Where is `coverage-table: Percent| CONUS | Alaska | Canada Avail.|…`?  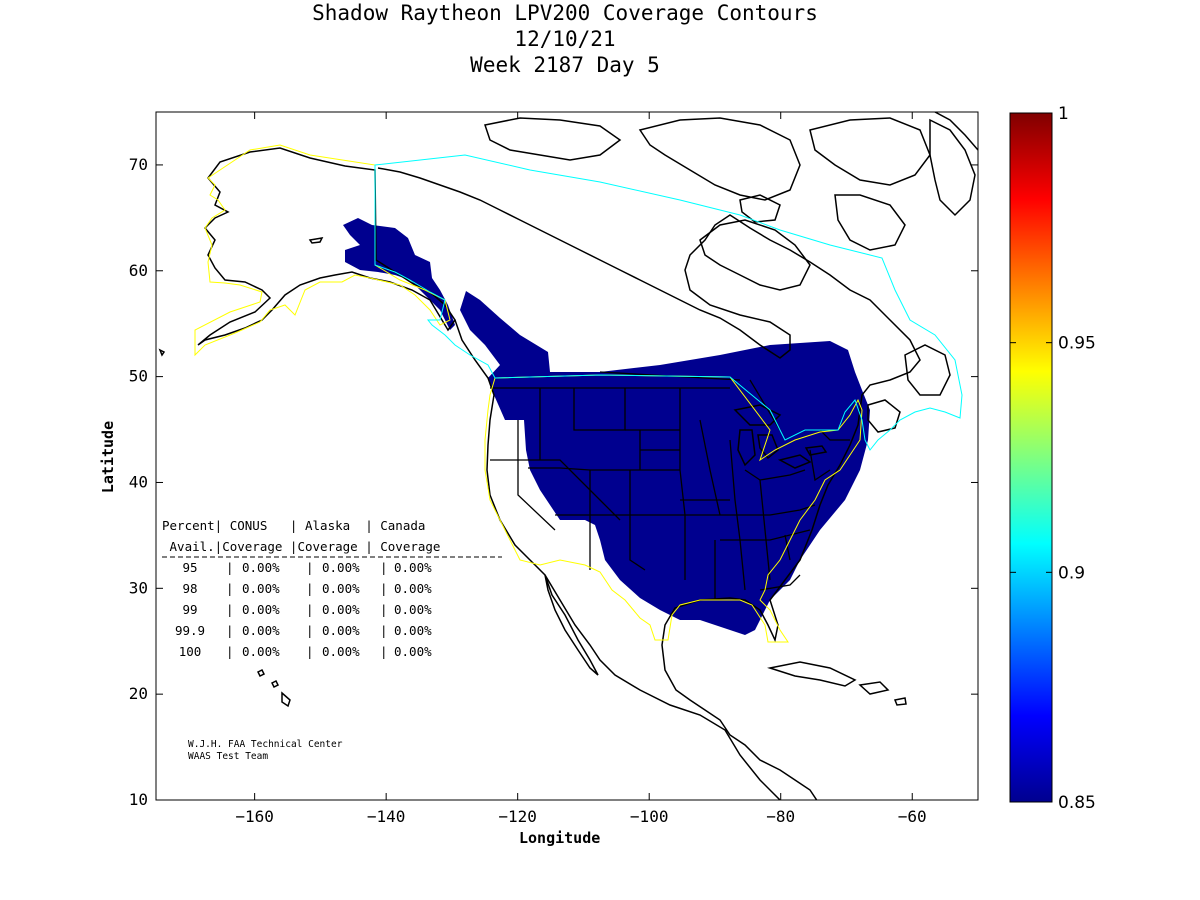 coverage-table: Percent| CONUS | Alaska | Canada Avail.|… is located at coordinates (332, 588).